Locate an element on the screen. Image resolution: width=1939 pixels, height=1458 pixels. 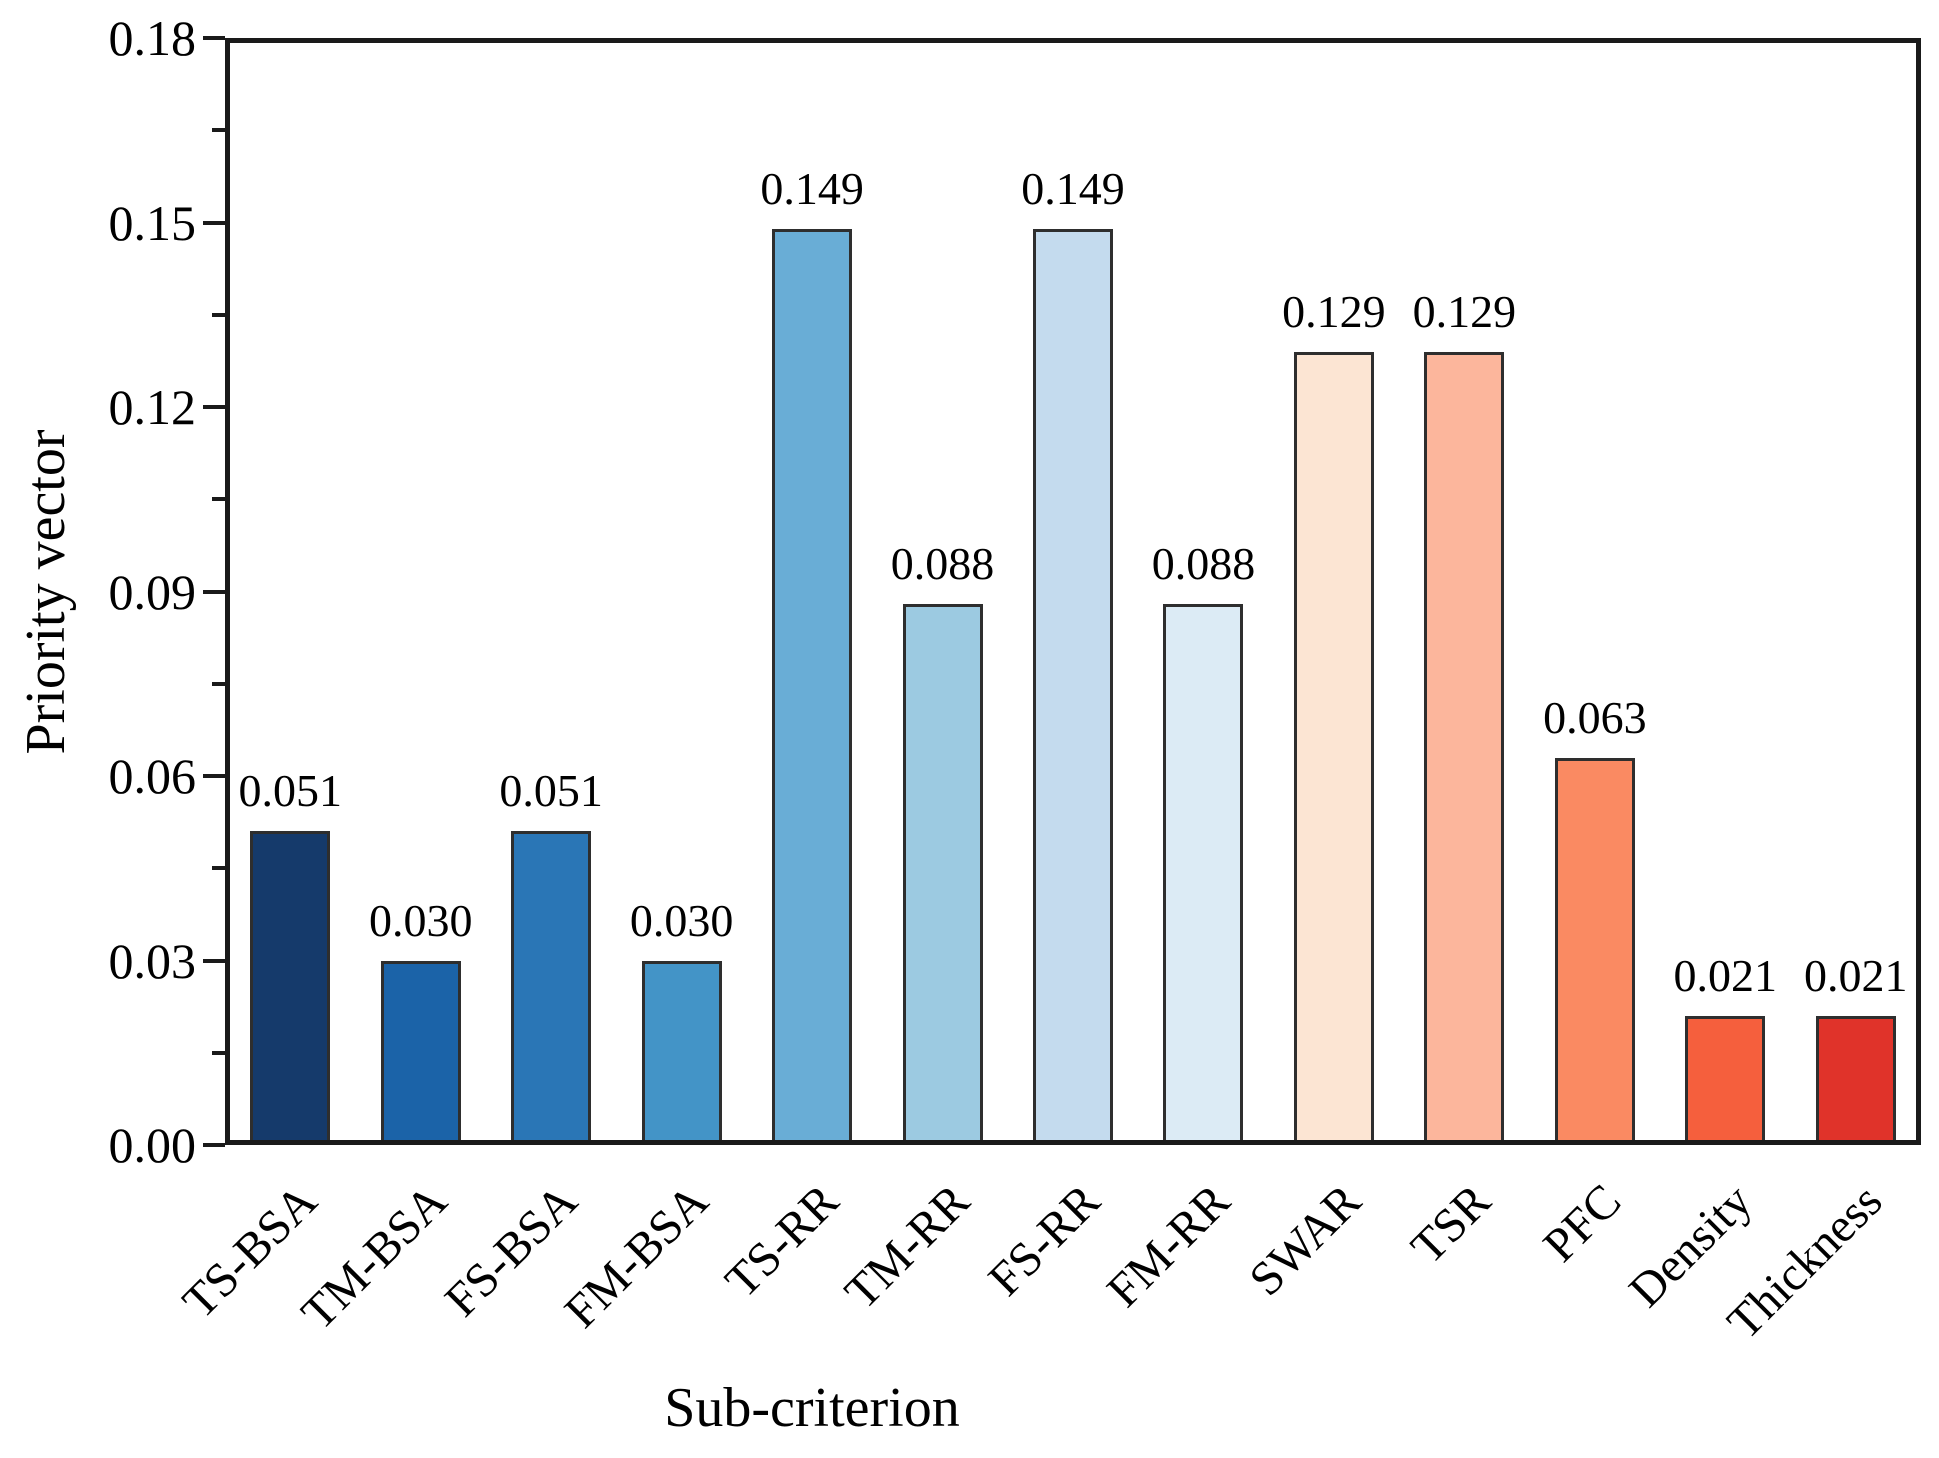
value-label-pfc: 0.063 is located at coordinates (1595, 717).